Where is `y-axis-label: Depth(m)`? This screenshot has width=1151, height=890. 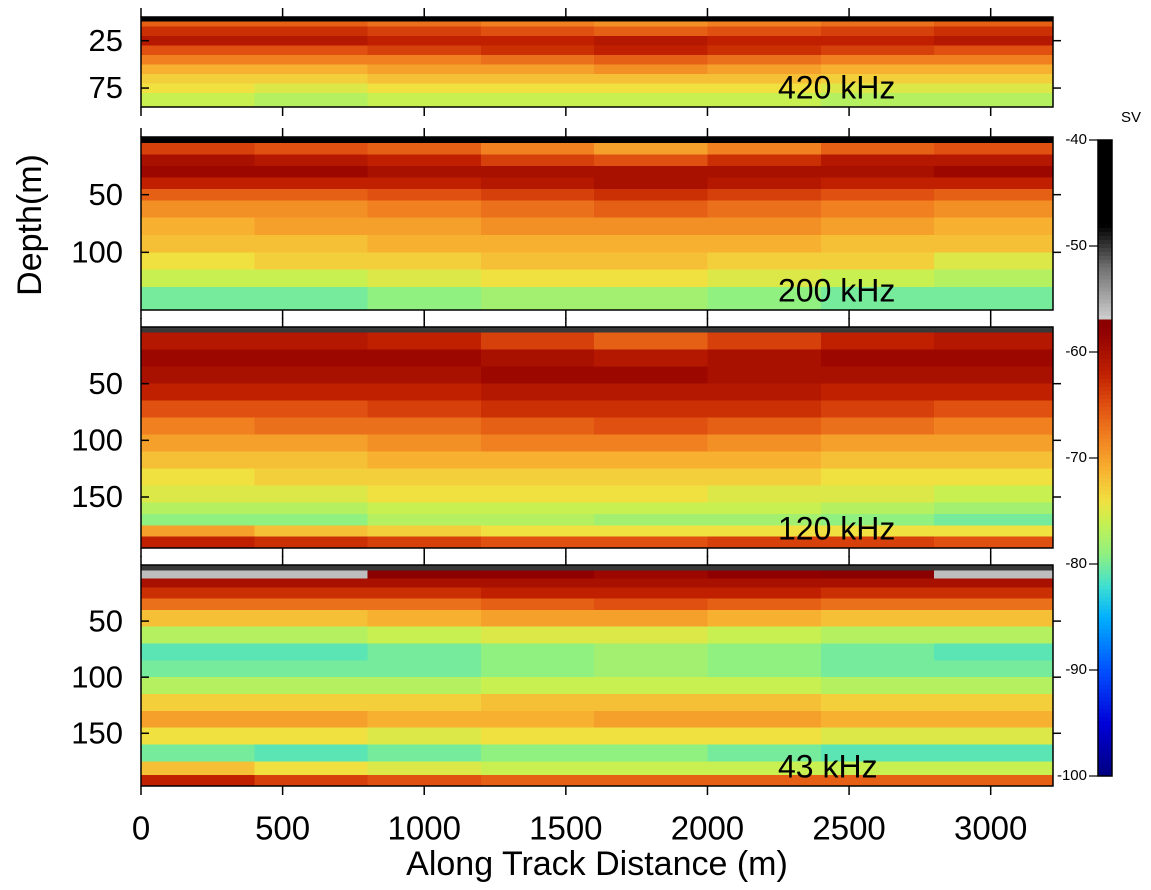
y-axis-label: Depth(m) is located at coordinates (30, 225).